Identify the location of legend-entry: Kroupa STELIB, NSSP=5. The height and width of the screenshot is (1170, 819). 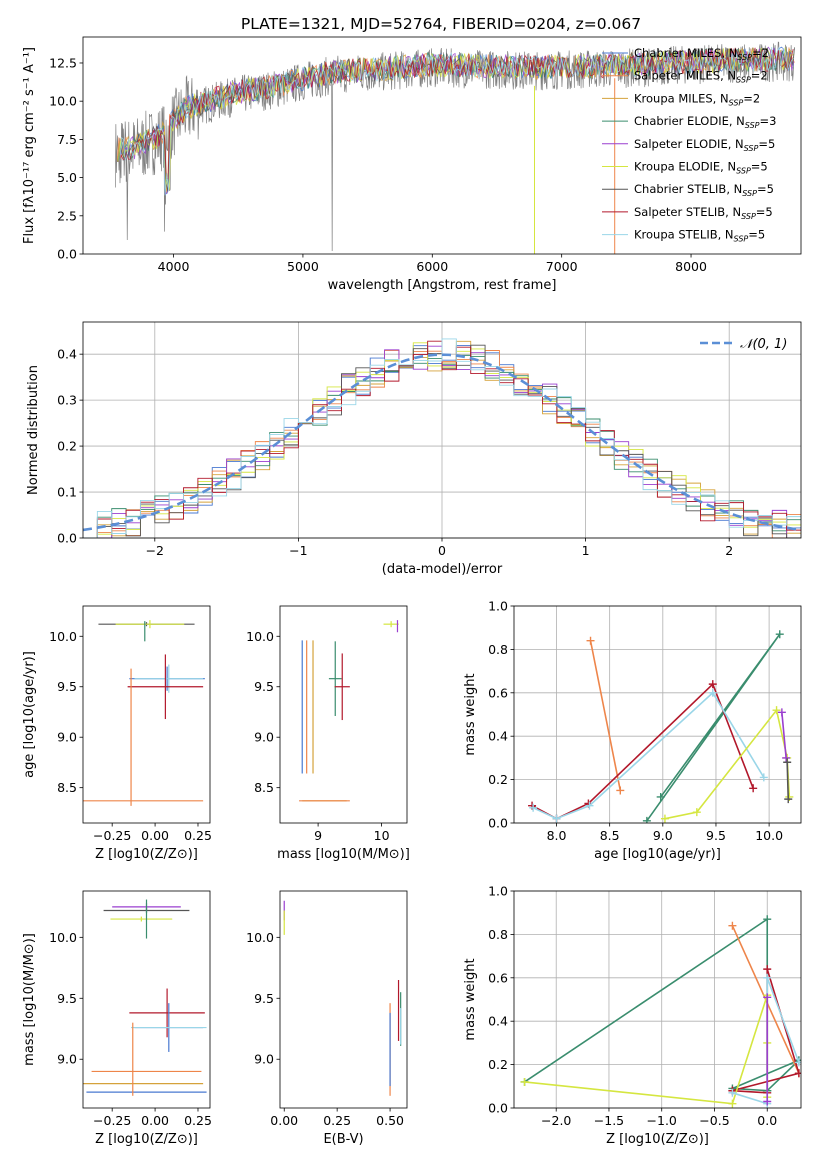
(699, 236).